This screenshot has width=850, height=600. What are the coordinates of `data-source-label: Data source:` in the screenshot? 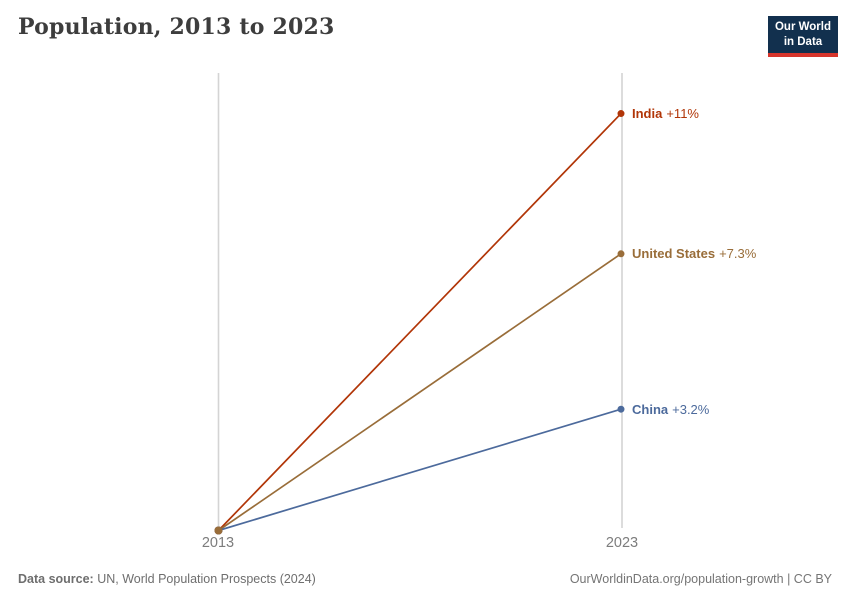 It's located at (56, 579).